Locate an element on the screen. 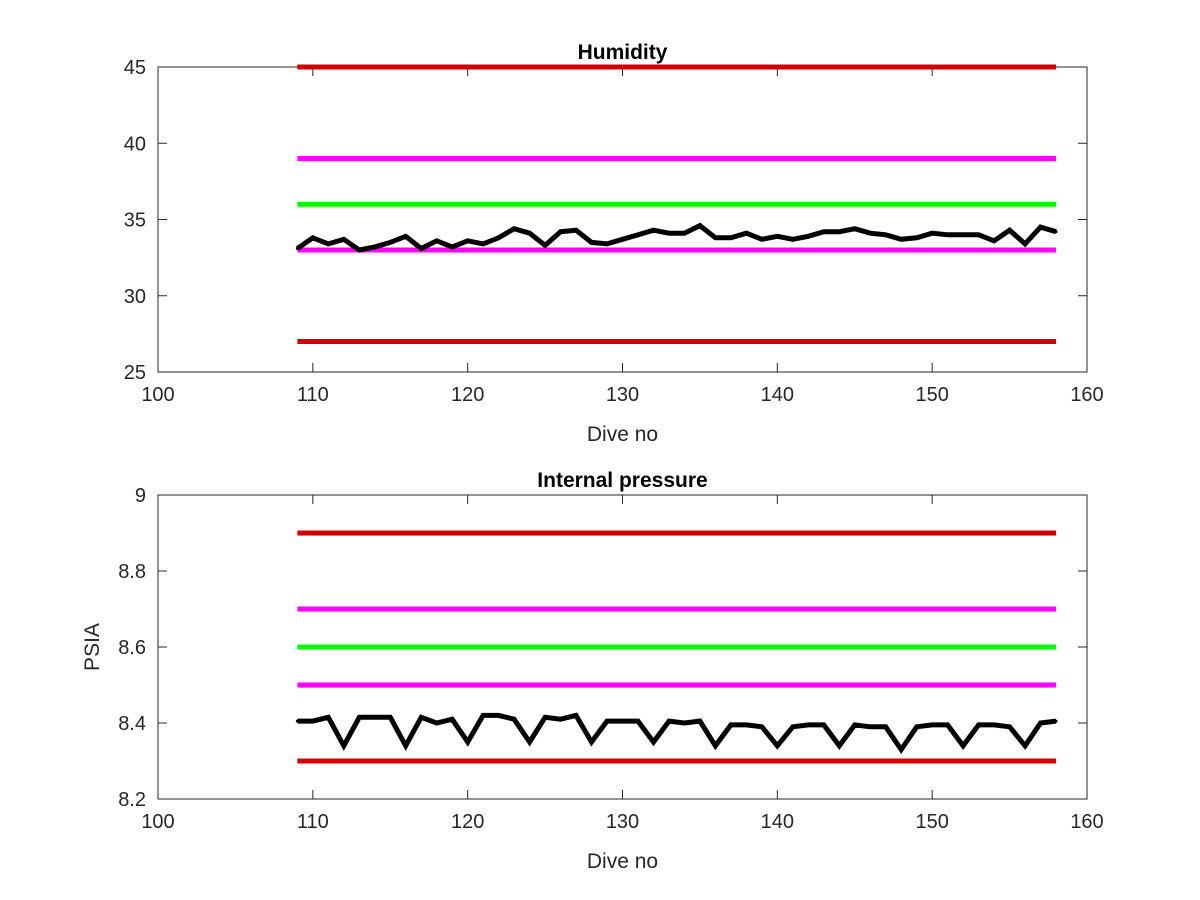  y-tick-label: 8.6 is located at coordinates (132, 648).